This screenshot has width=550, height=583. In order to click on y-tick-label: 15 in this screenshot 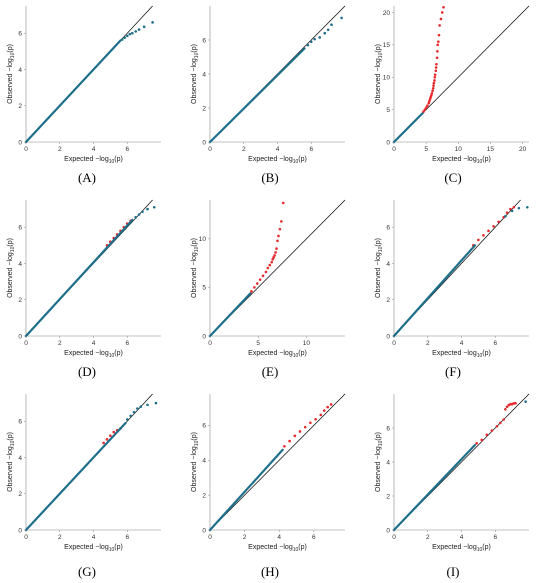, I will do `click(387, 45)`.